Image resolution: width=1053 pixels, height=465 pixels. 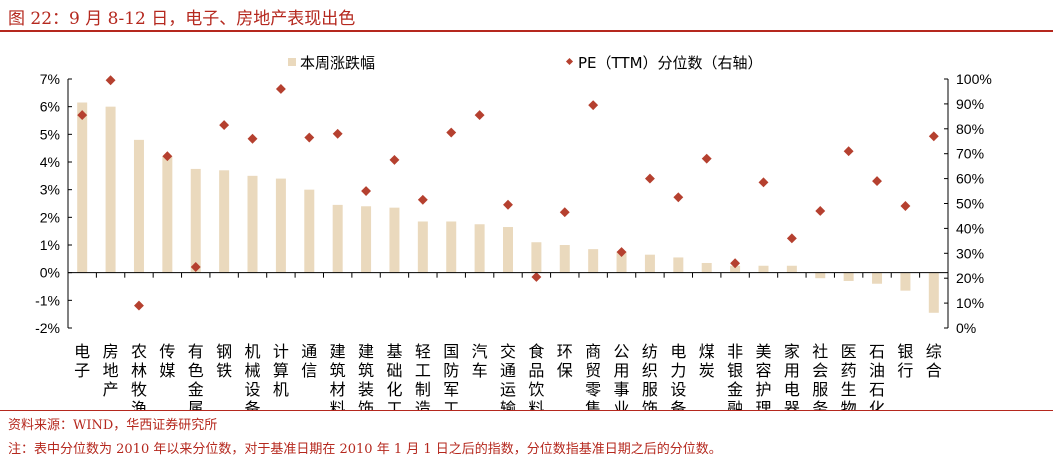 I want to click on category-label: 渔, so click(x=139, y=404).